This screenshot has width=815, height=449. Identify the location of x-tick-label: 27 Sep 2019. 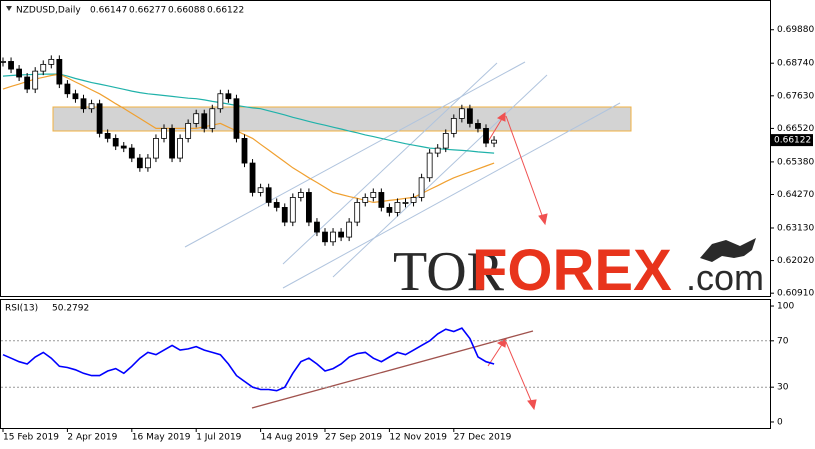
(353, 438).